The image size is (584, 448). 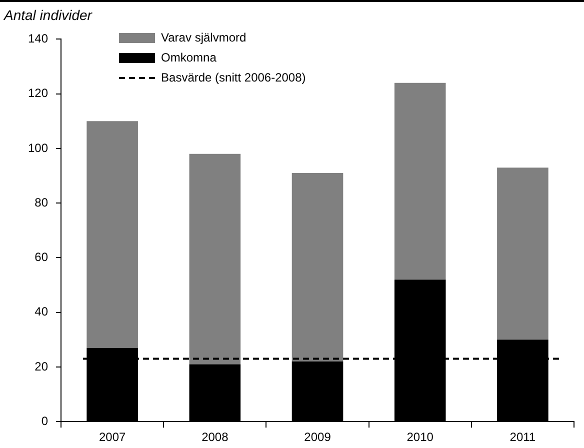 What do you see at coordinates (523, 437) in the screenshot?
I see `x-tick-label: 2011` at bounding box center [523, 437].